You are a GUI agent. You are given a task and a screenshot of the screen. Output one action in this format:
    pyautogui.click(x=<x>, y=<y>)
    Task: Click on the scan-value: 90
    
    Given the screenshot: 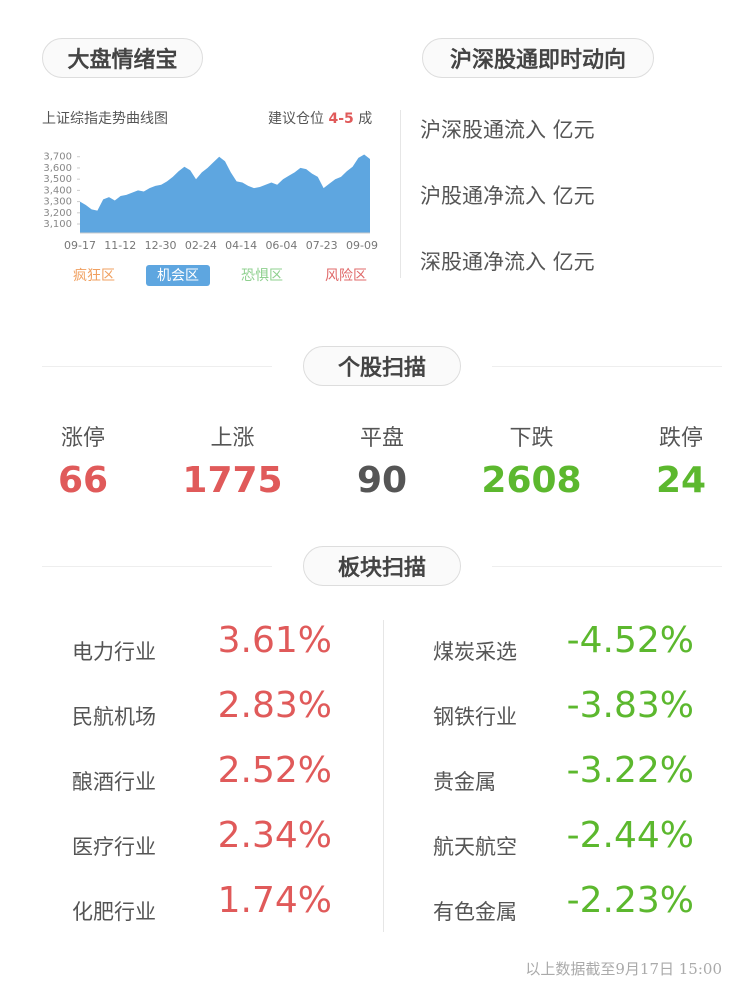 What is the action you would take?
    pyautogui.click(x=382, y=480)
    